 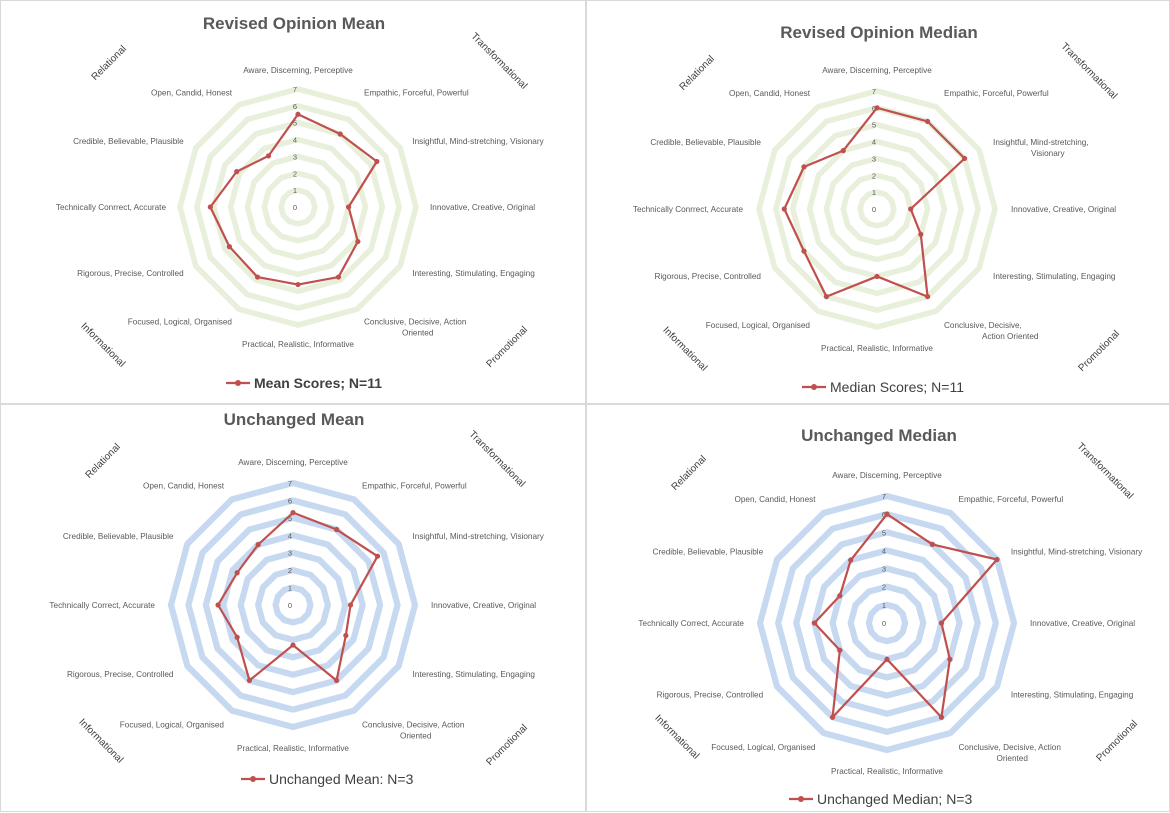 I want to click on chart-title: Revised Opinion Median, so click(x=878, y=32).